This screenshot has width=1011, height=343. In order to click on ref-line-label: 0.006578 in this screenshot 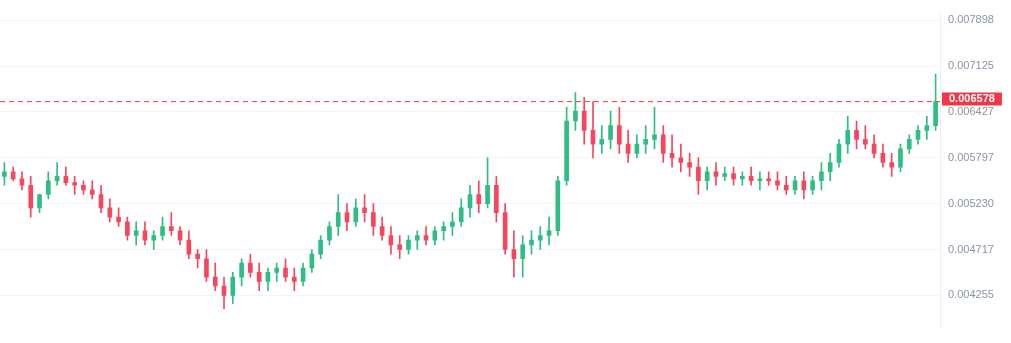, I will do `click(972, 98)`.